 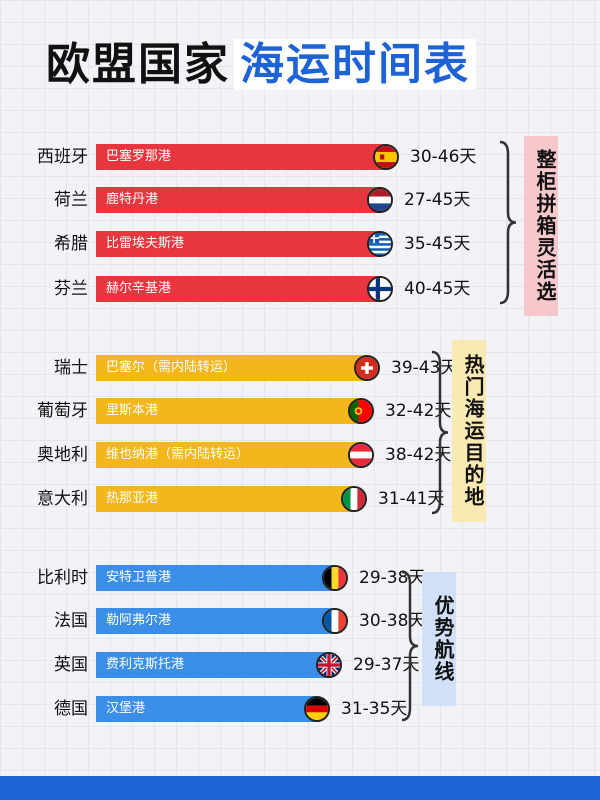 What do you see at coordinates (145, 243) in the screenshot?
I see `port-label: 比雷埃夫斯港` at bounding box center [145, 243].